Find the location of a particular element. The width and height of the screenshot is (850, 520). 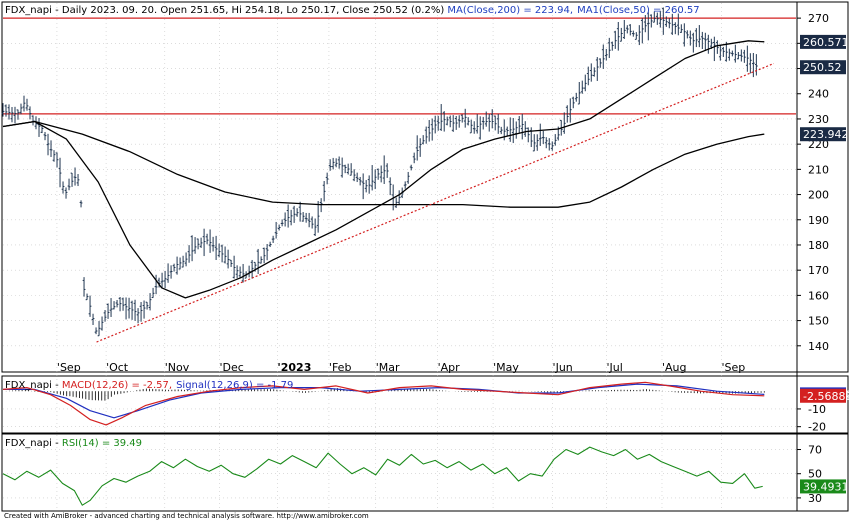

rsi-value-labels: 39.4931 is located at coordinates (824, 486).